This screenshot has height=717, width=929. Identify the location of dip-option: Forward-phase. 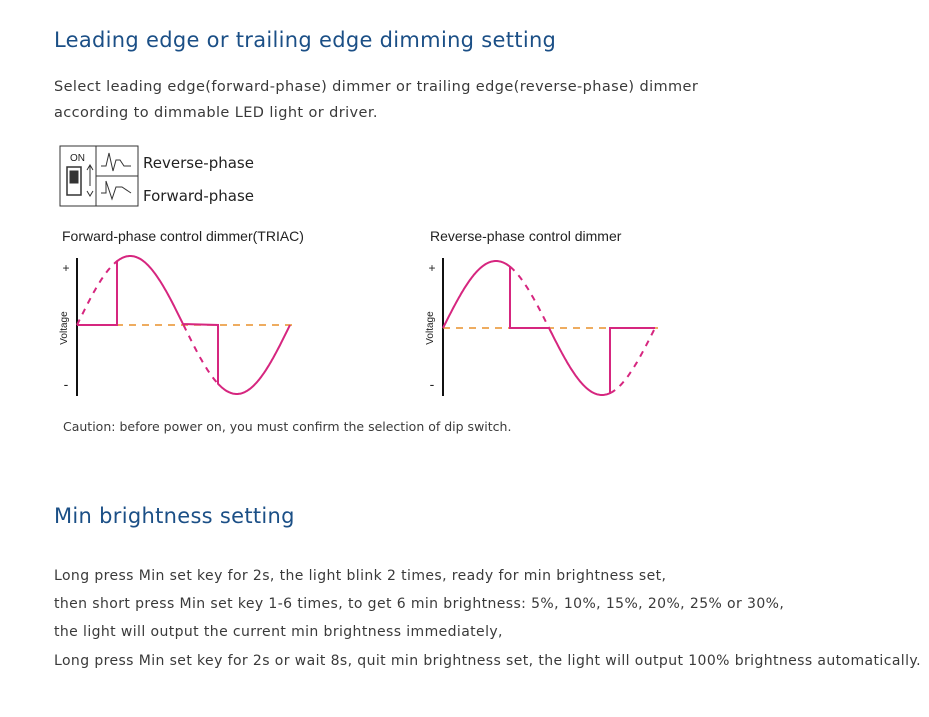
(198, 196).